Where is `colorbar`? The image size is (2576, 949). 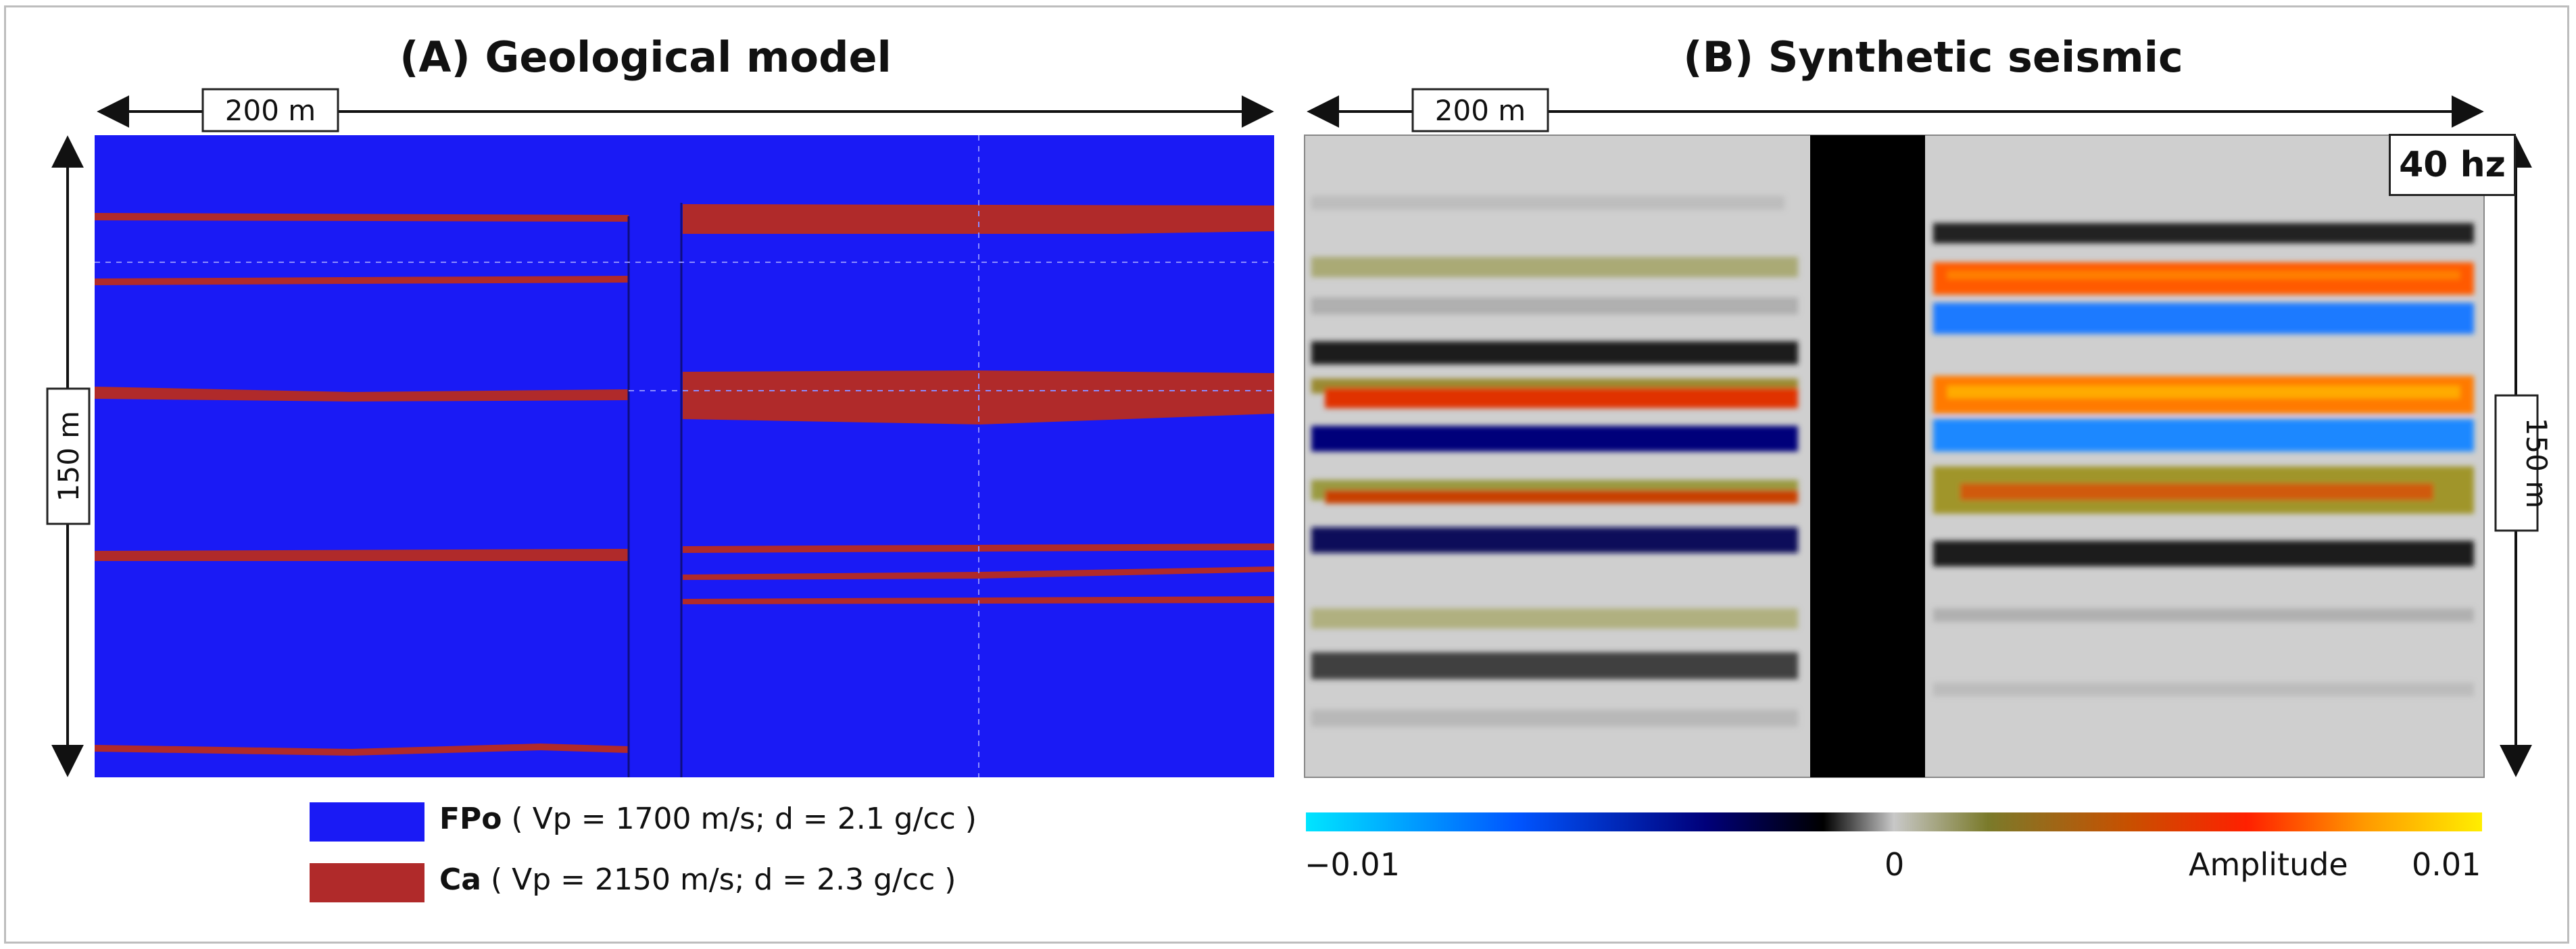 colorbar is located at coordinates (1894, 821).